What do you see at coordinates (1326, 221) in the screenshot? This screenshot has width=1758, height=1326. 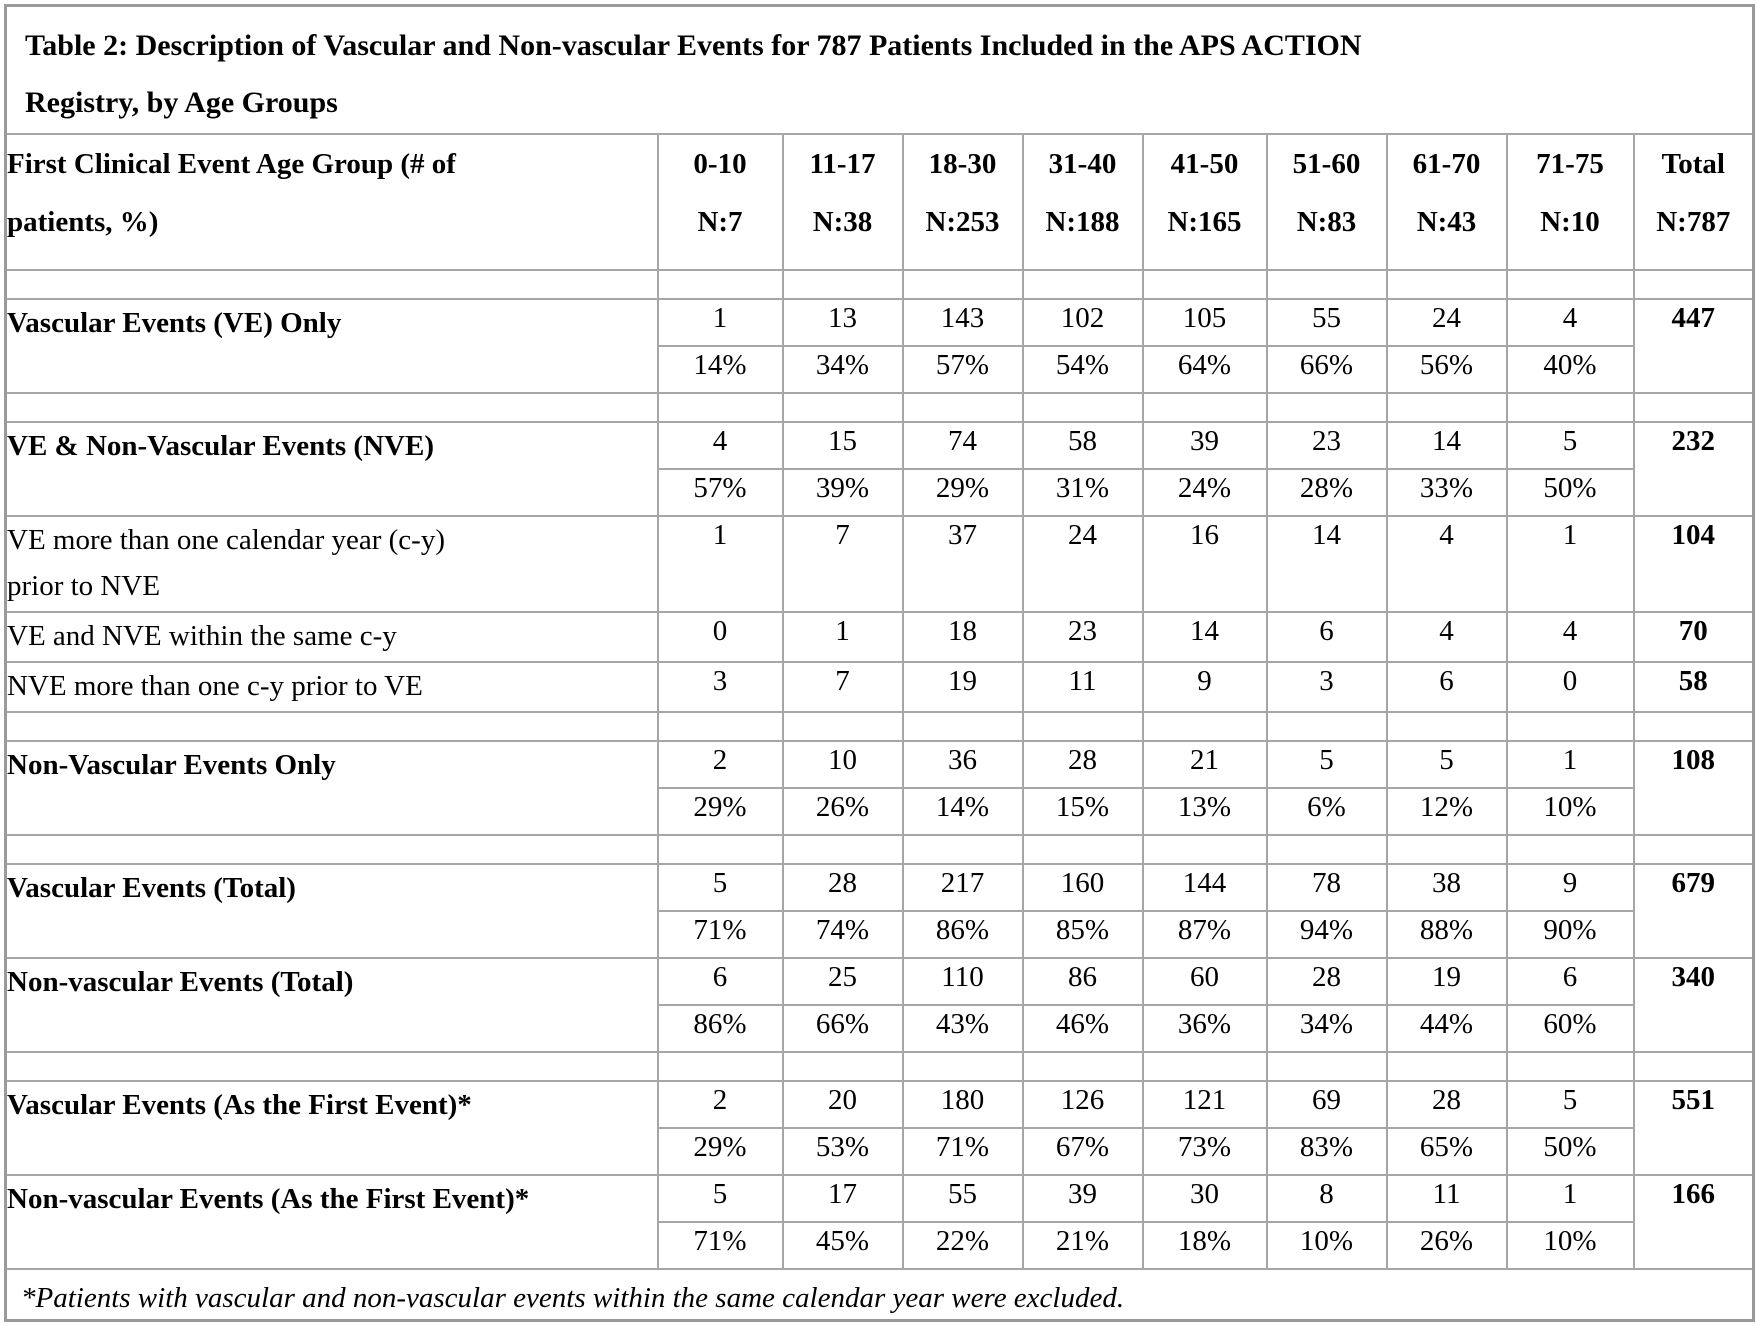 I see `age-n-label: N:83` at bounding box center [1326, 221].